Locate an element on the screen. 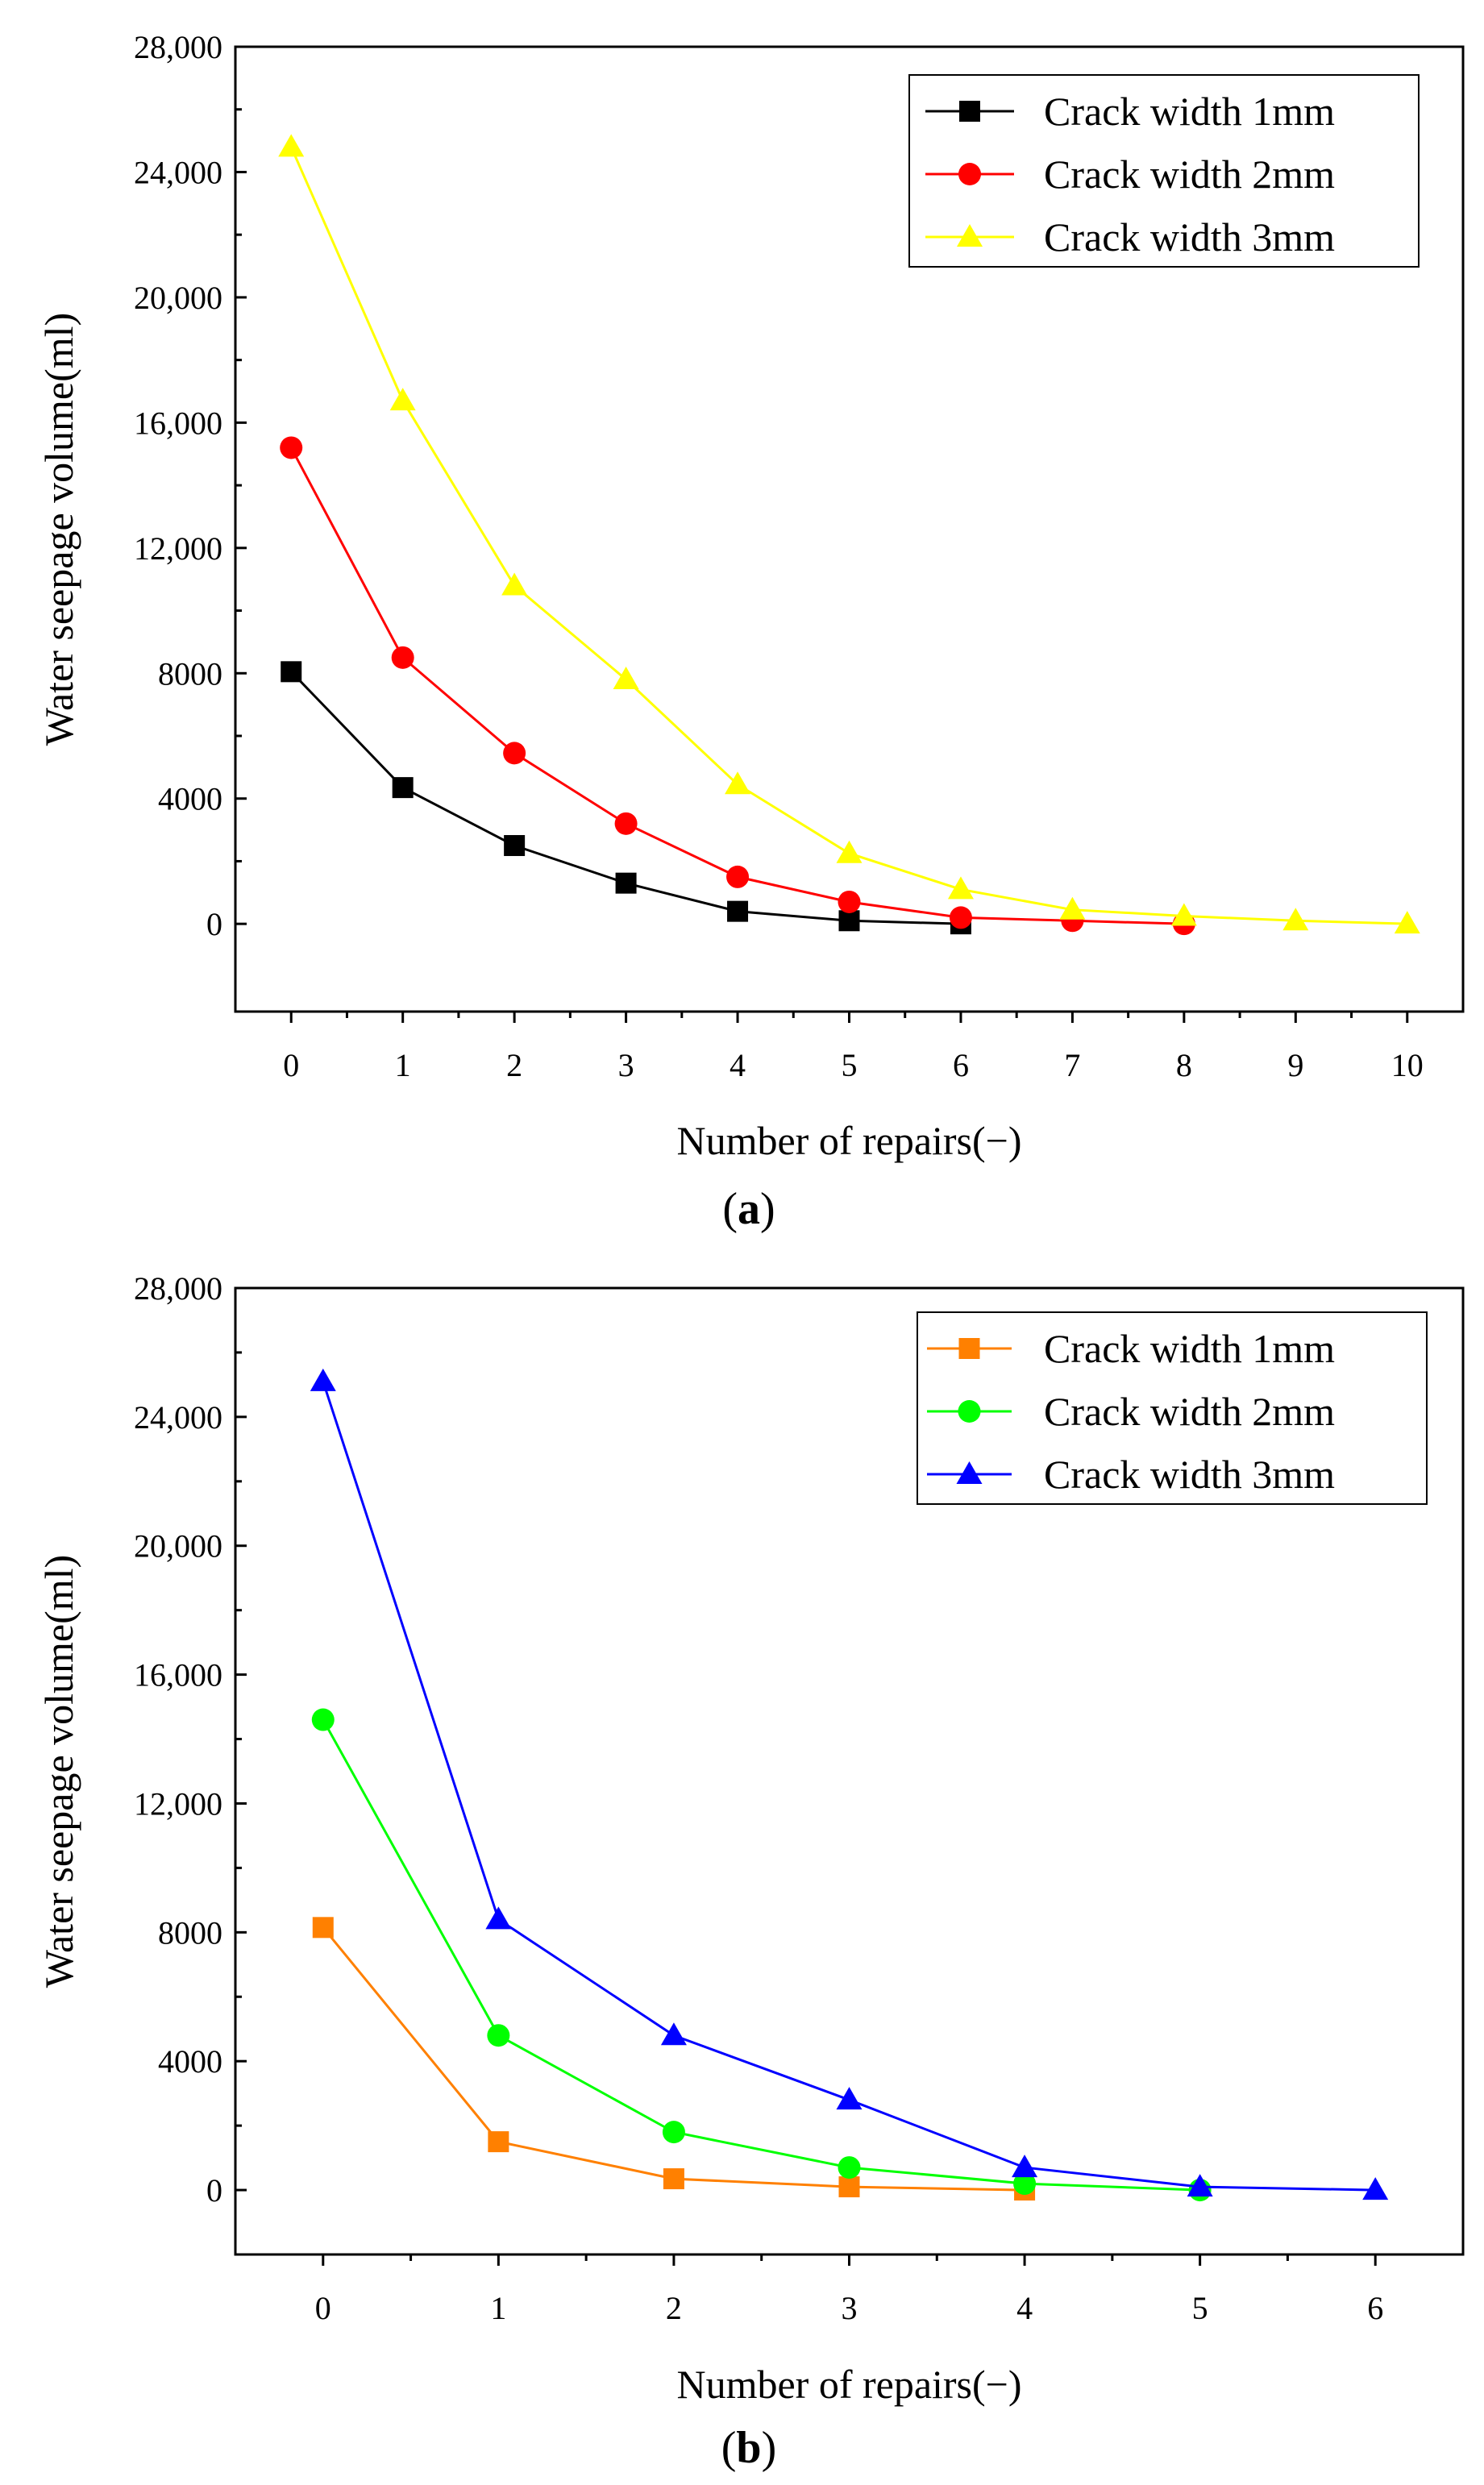 This screenshot has height=2485, width=1484. x-tick-label: 8 is located at coordinates (1184, 1065).